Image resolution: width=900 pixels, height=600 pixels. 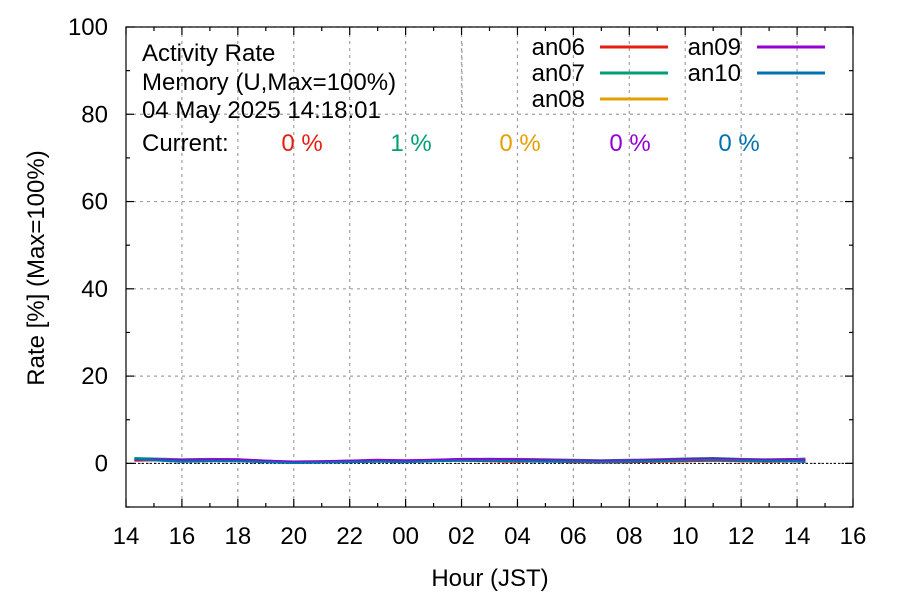 What do you see at coordinates (741, 536) in the screenshot?
I see `x-tick-label: 12` at bounding box center [741, 536].